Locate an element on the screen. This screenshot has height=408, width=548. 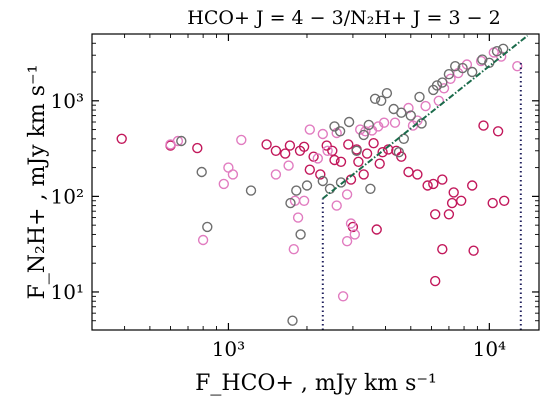
y-axis-label: F_N₂H+ , mJy km s⁻¹ is located at coordinates (37, 182).